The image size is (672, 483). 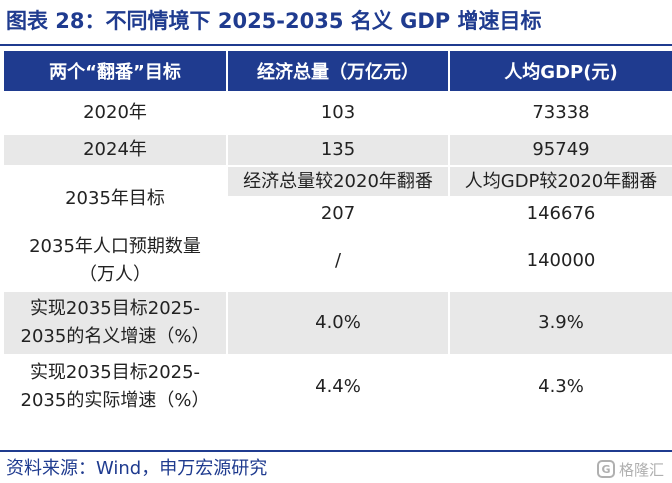 I want to click on table-row: 207 146676, so click(x=338, y=213).